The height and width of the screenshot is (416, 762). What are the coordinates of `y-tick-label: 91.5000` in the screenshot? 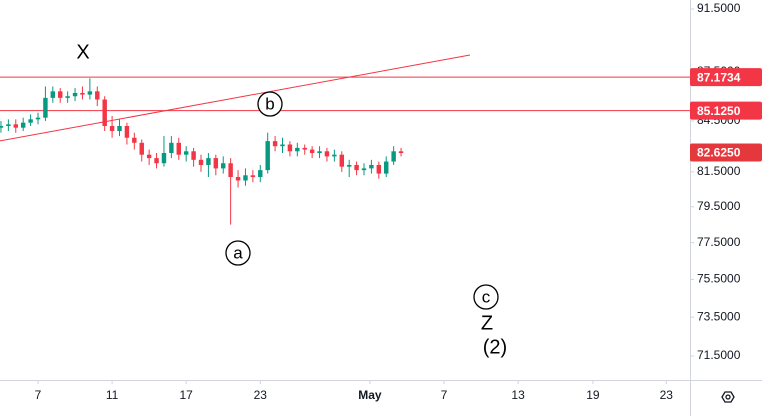 It's located at (719, 8).